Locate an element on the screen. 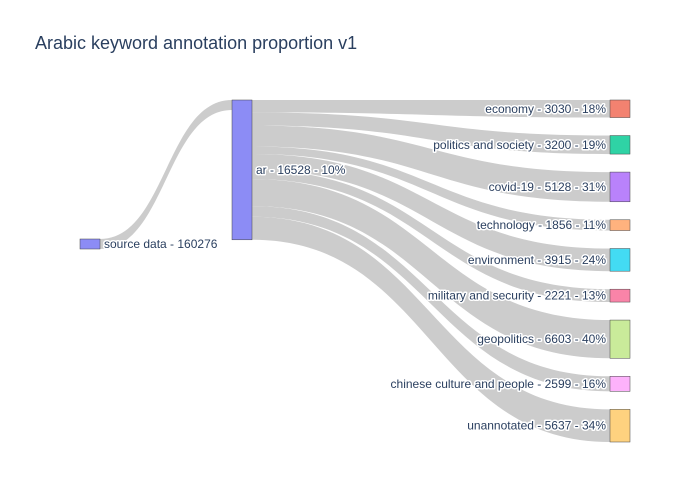 This screenshot has height=500, width=700. node-label-unannotated: unannotated - 5637 - 34% is located at coordinates (536, 426).